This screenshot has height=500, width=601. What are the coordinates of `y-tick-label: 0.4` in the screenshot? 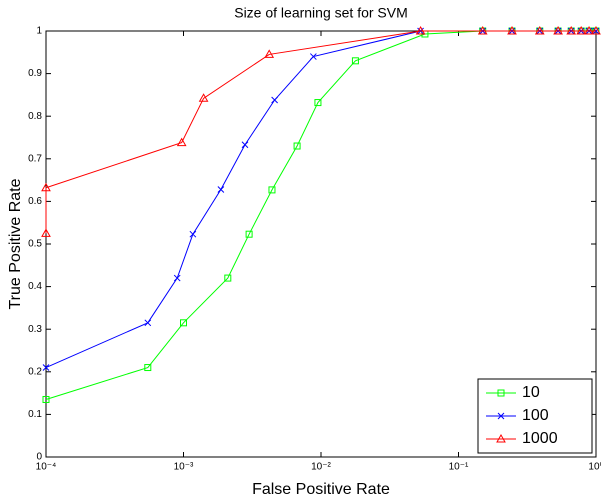 It's located at (35, 286).